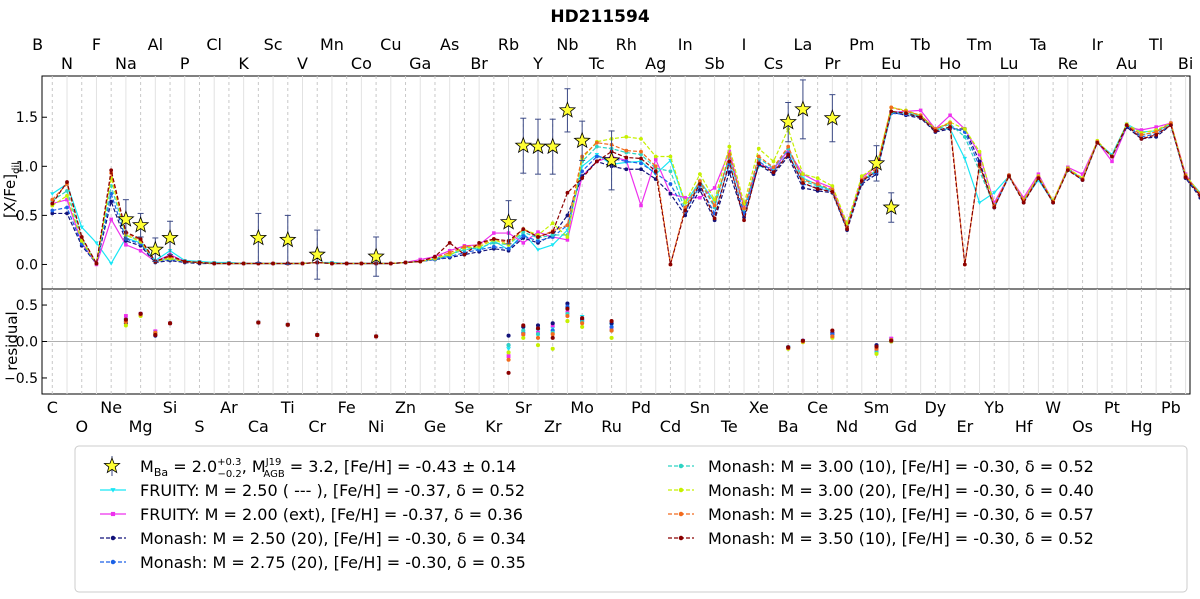 This screenshot has height=599, width=1200. I want to click on legend-text: = 2.0, so click(192, 466).